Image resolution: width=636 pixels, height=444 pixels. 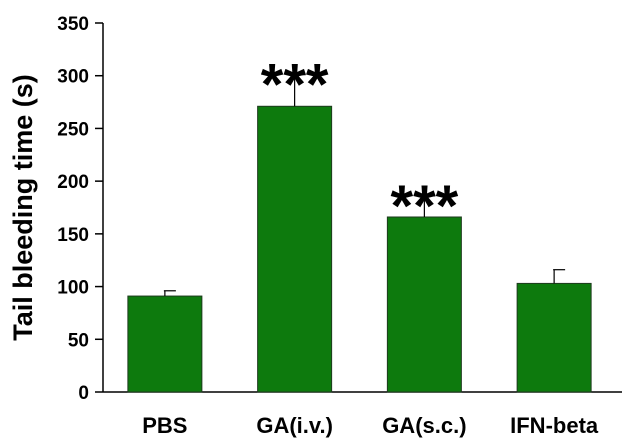 I want to click on y-tick-label: 200, so click(x=73, y=182).